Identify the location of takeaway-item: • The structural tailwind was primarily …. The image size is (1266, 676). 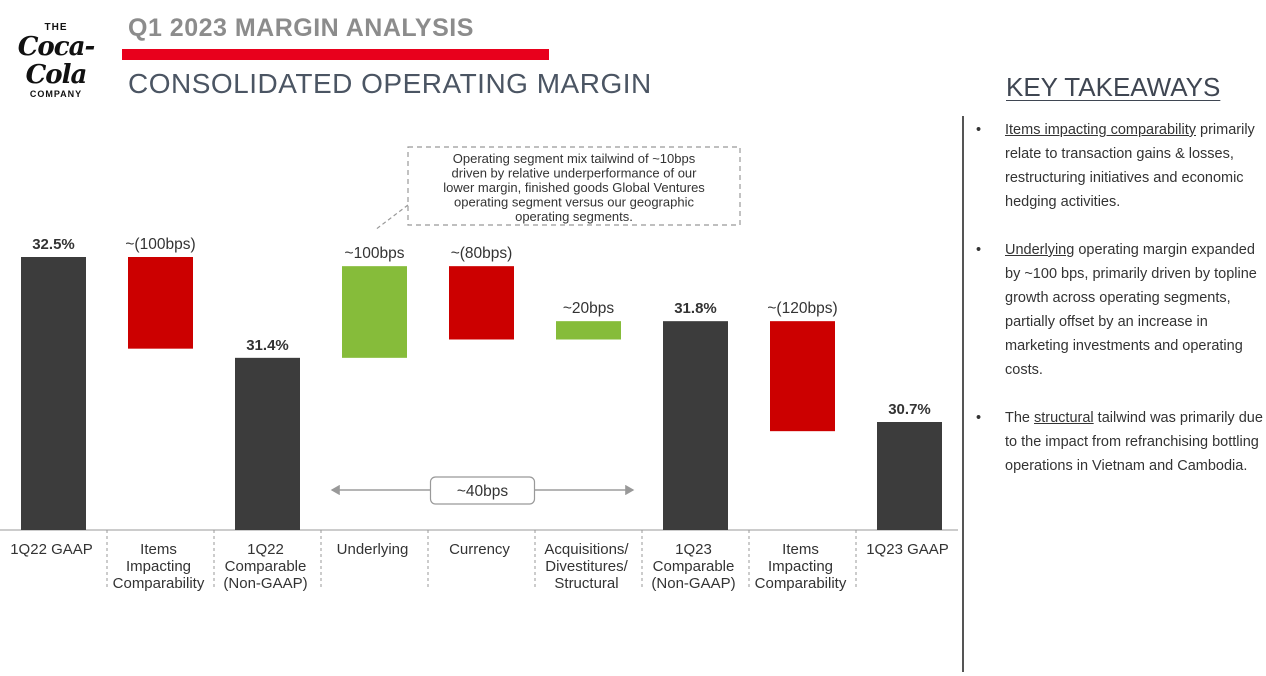
(1118, 442).